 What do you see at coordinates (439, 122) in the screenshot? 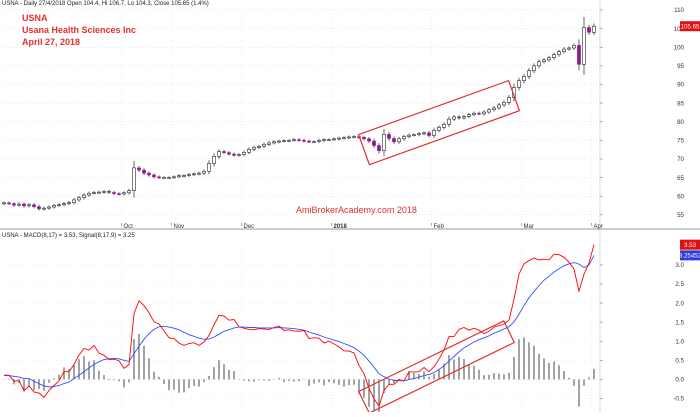
I see `price-trend-box` at bounding box center [439, 122].